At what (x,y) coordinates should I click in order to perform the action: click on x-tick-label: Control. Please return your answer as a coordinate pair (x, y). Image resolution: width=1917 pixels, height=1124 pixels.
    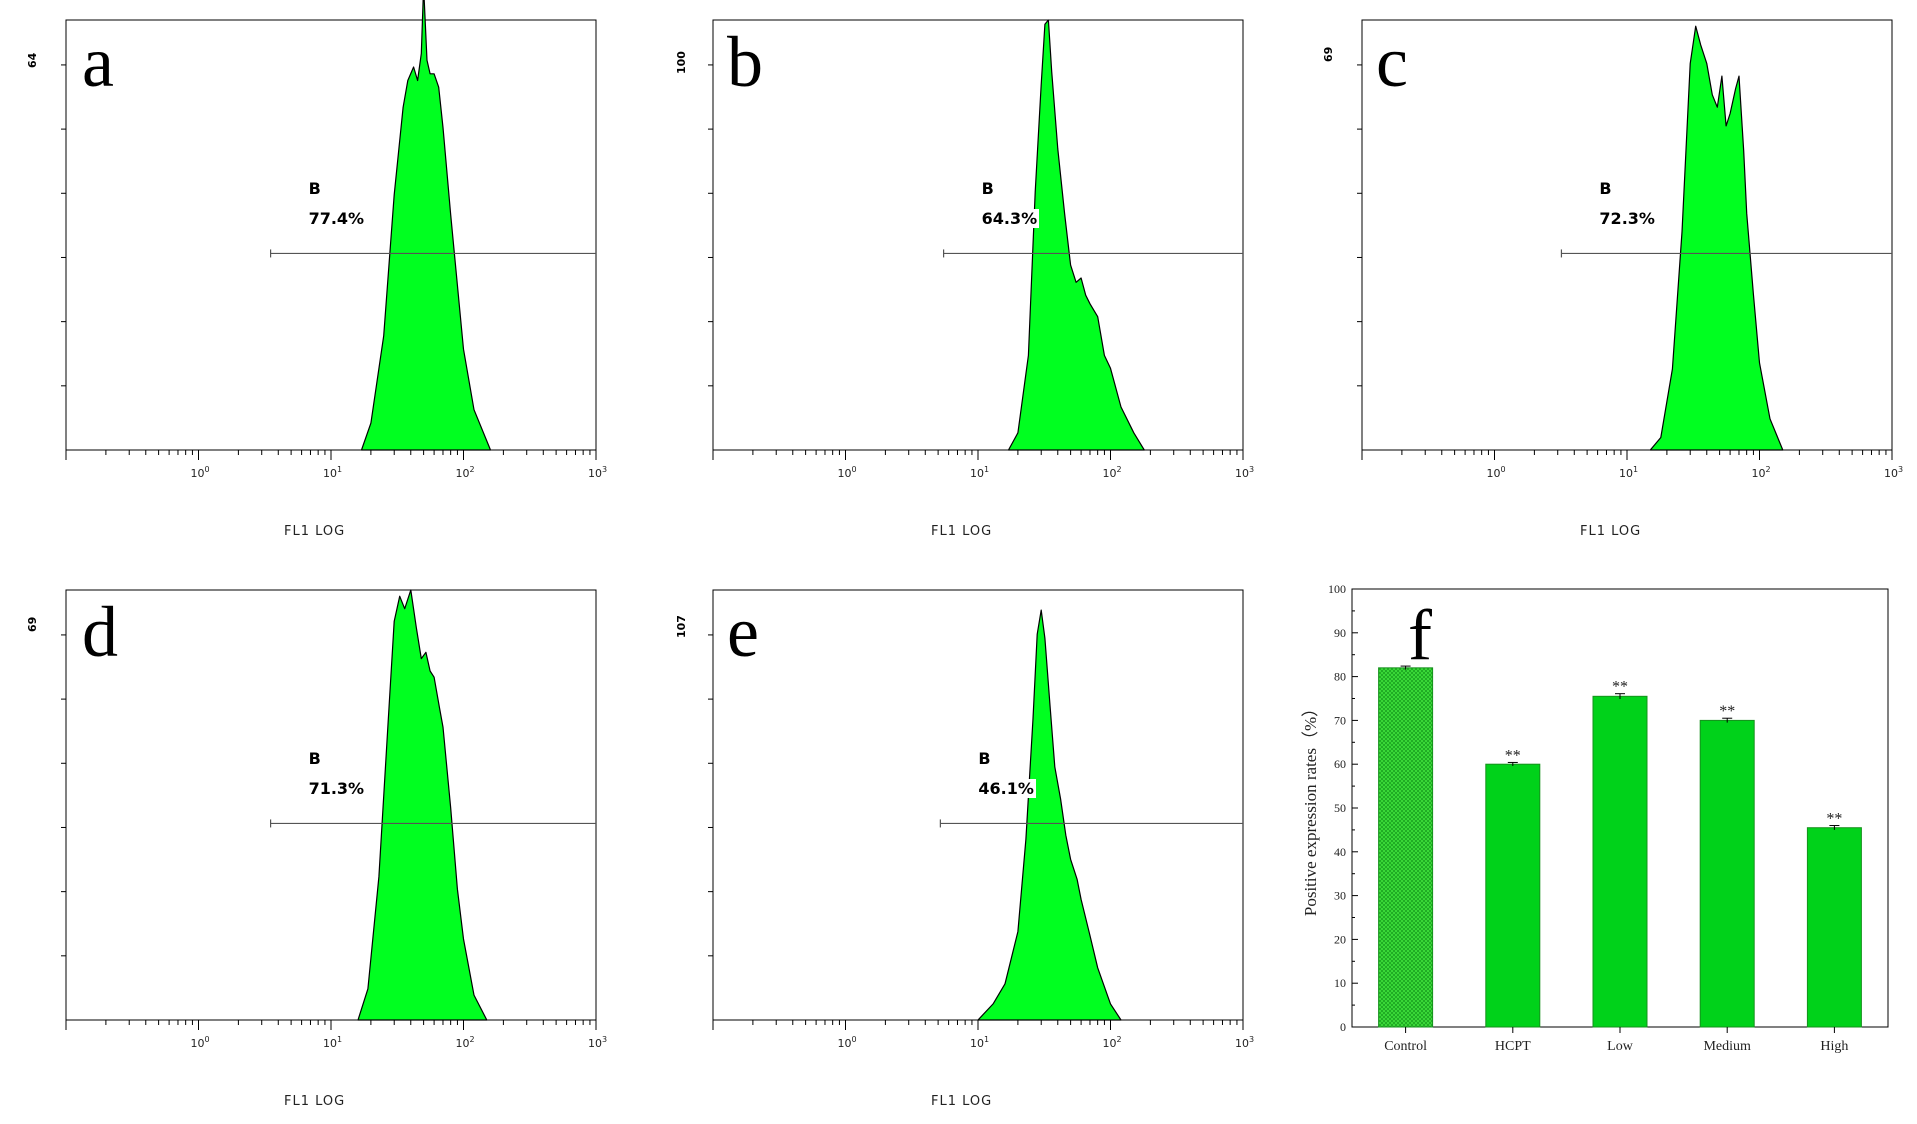
    Looking at the image, I should click on (1405, 1046).